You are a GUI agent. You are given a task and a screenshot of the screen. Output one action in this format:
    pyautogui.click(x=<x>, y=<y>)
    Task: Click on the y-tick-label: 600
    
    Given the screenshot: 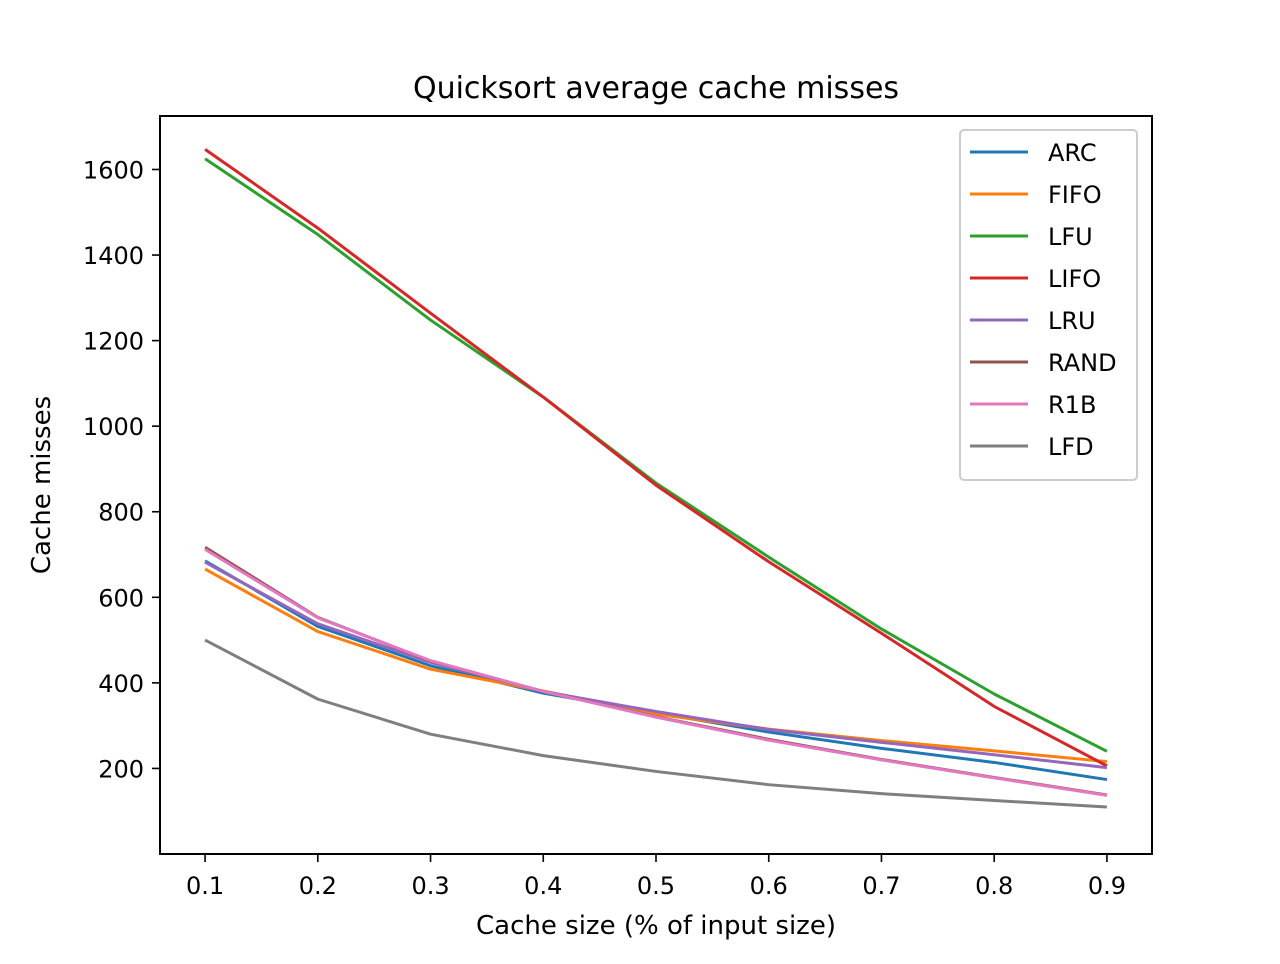 What is the action you would take?
    pyautogui.click(x=121, y=598)
    